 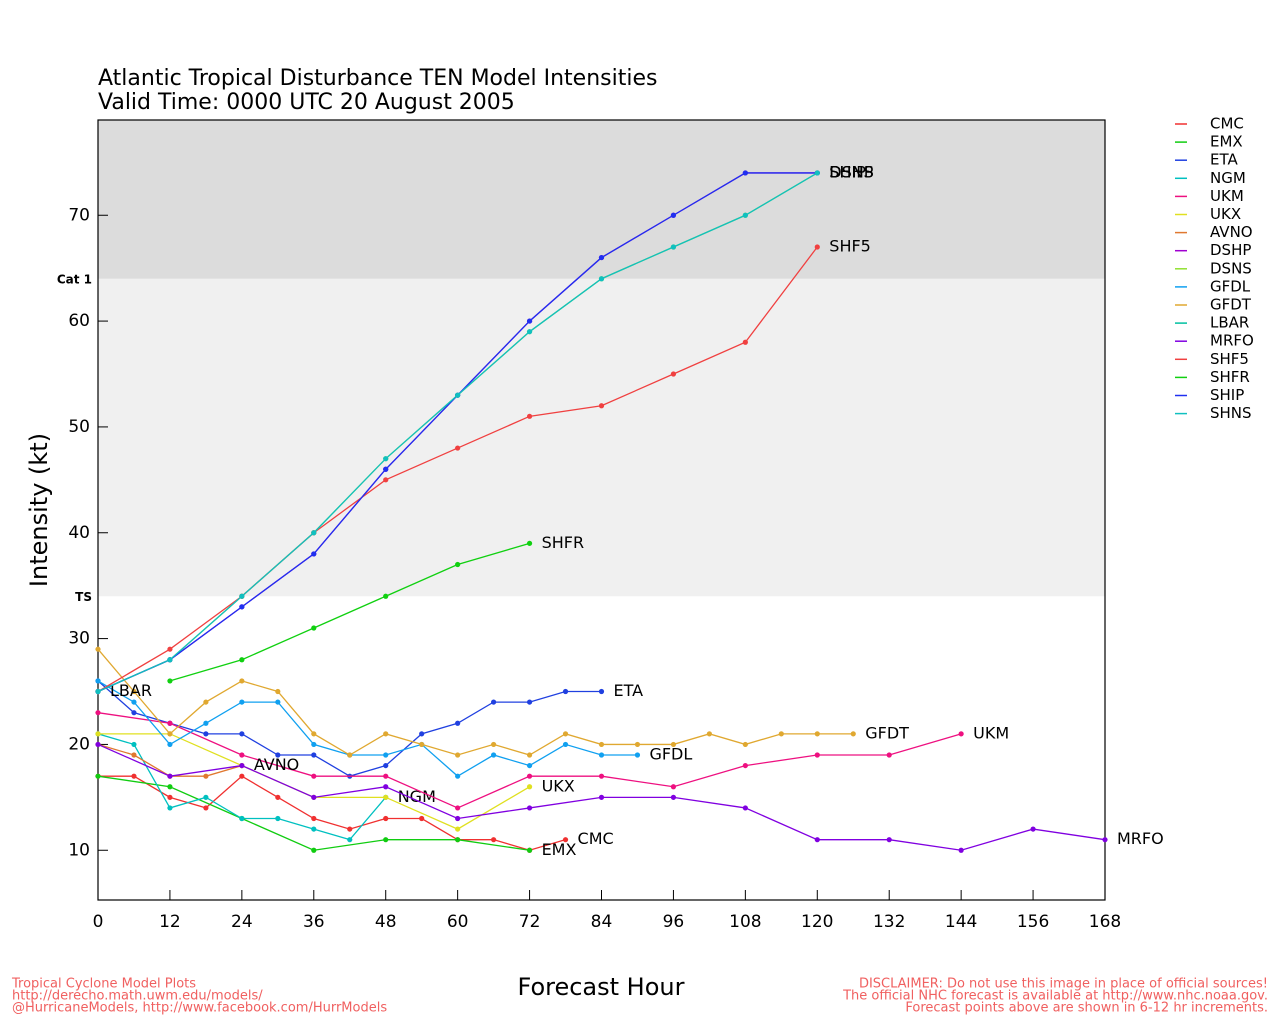 I want to click on series-end-label: UKX, so click(x=558, y=785).